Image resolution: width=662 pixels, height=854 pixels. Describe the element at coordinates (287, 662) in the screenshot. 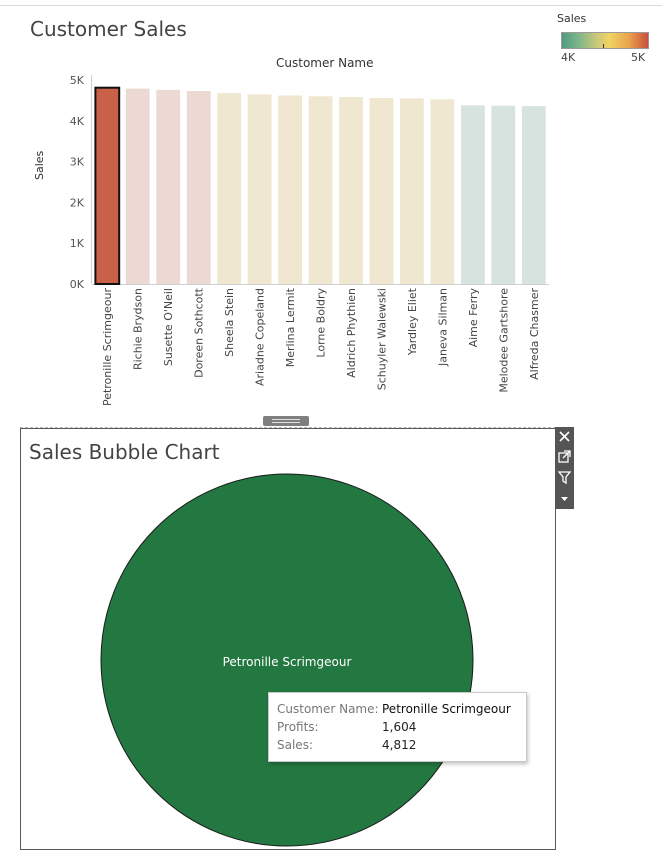

I see `bubble-label: Petronille Scrimgeour` at that location.